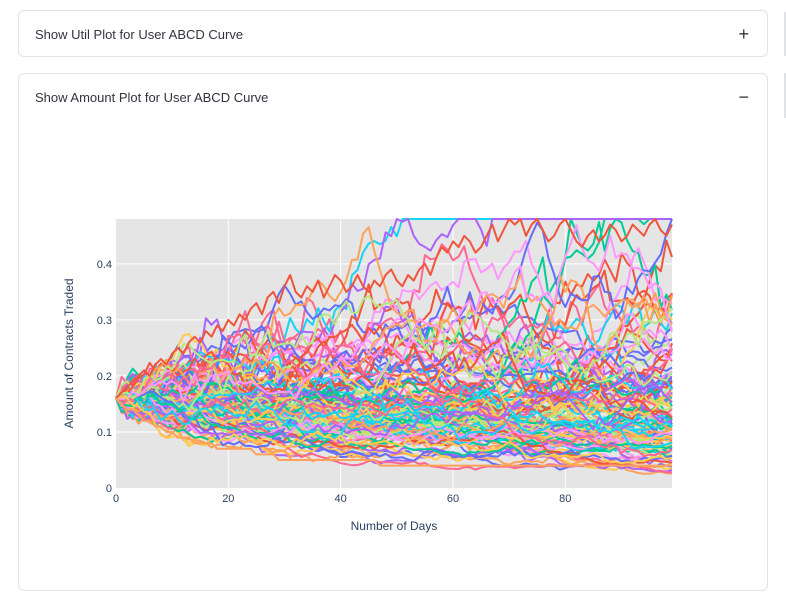  What do you see at coordinates (104, 433) in the screenshot?
I see `y-tick-label: 0.1` at bounding box center [104, 433].